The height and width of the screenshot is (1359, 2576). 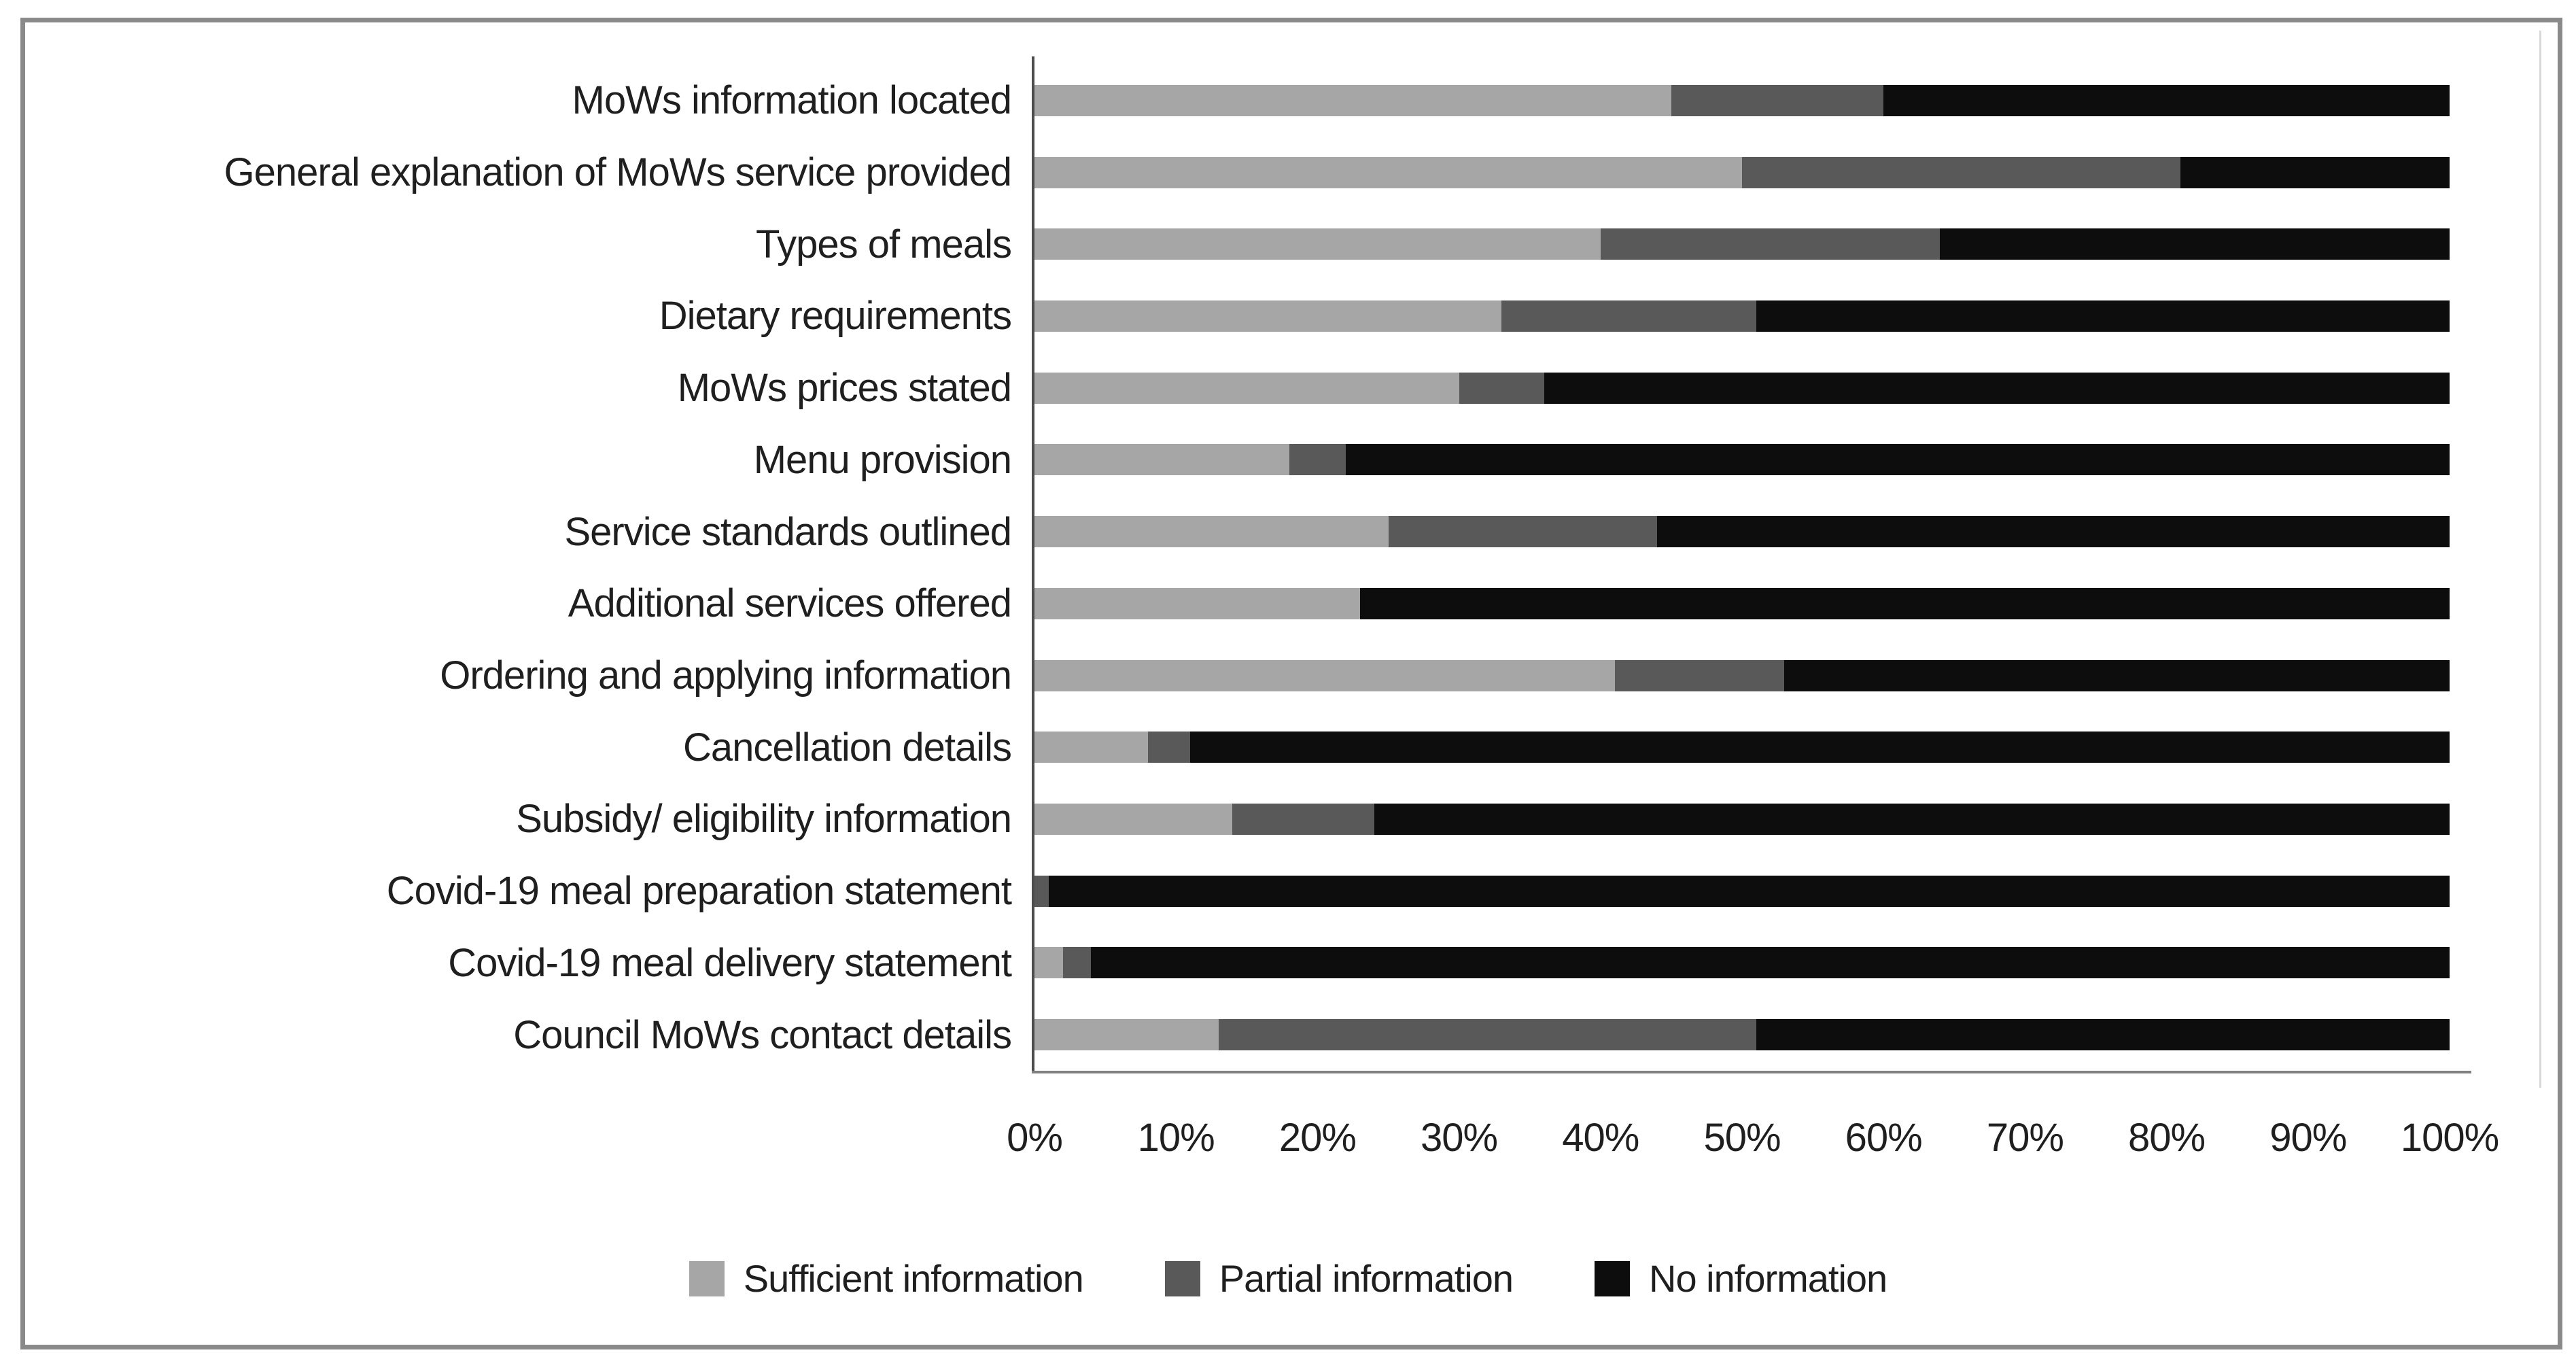 I want to click on category-label: MoWs prices stated, so click(x=844, y=388).